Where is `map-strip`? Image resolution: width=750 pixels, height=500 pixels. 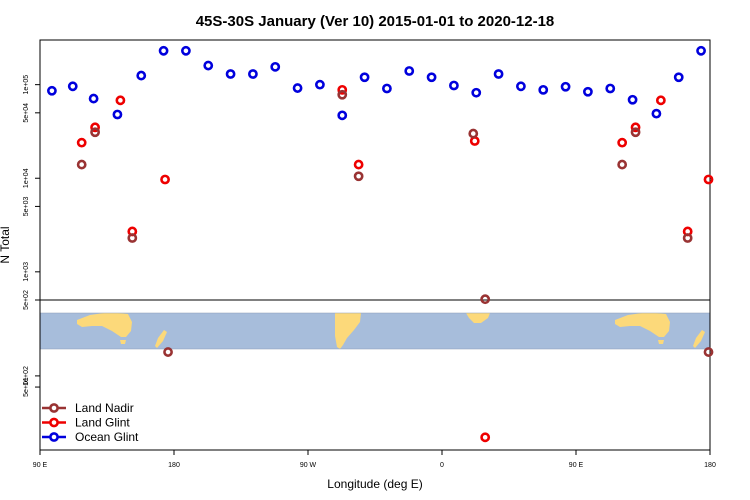
map-strip is located at coordinates (375, 331).